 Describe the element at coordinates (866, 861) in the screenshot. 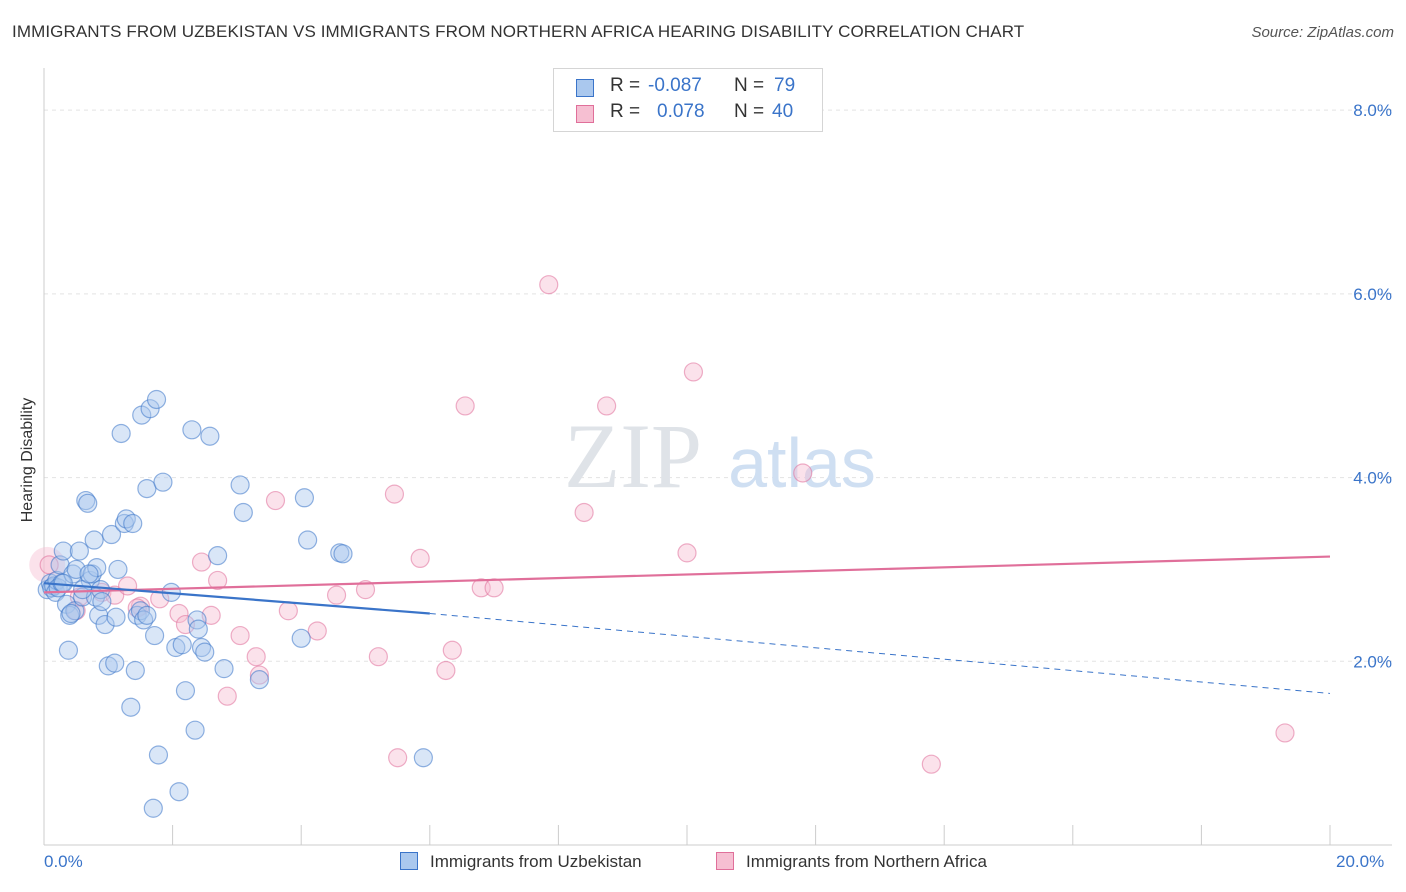

I see `legend-label-pink: Immigrants from Northern Africa` at that location.